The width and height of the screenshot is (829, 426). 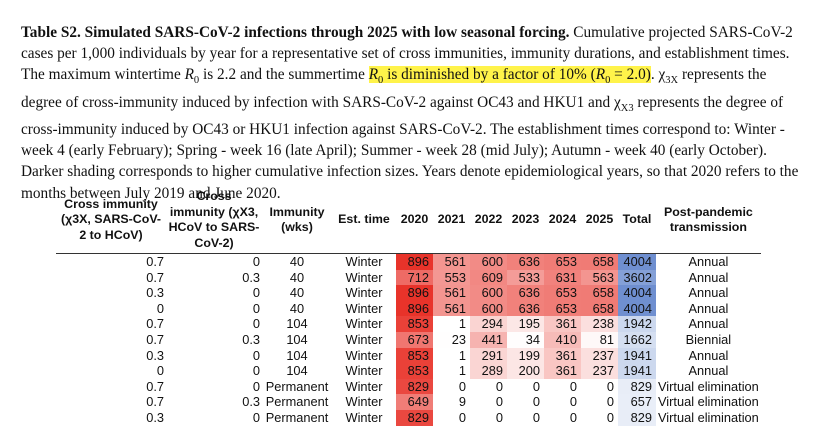 I want to click on cell-year-2025: 238, so click(x=599, y=324).